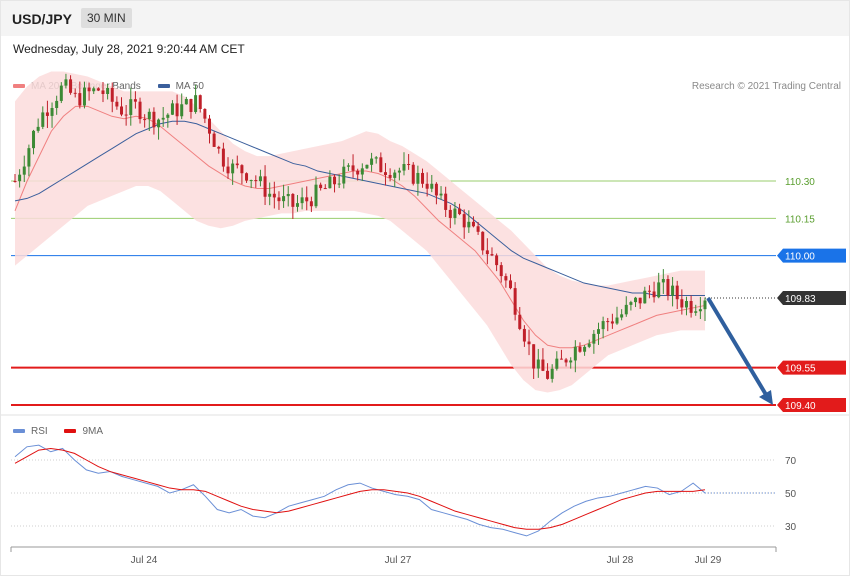 The width and height of the screenshot is (850, 576). I want to click on level-label-110.30: 110.30, so click(800, 182).